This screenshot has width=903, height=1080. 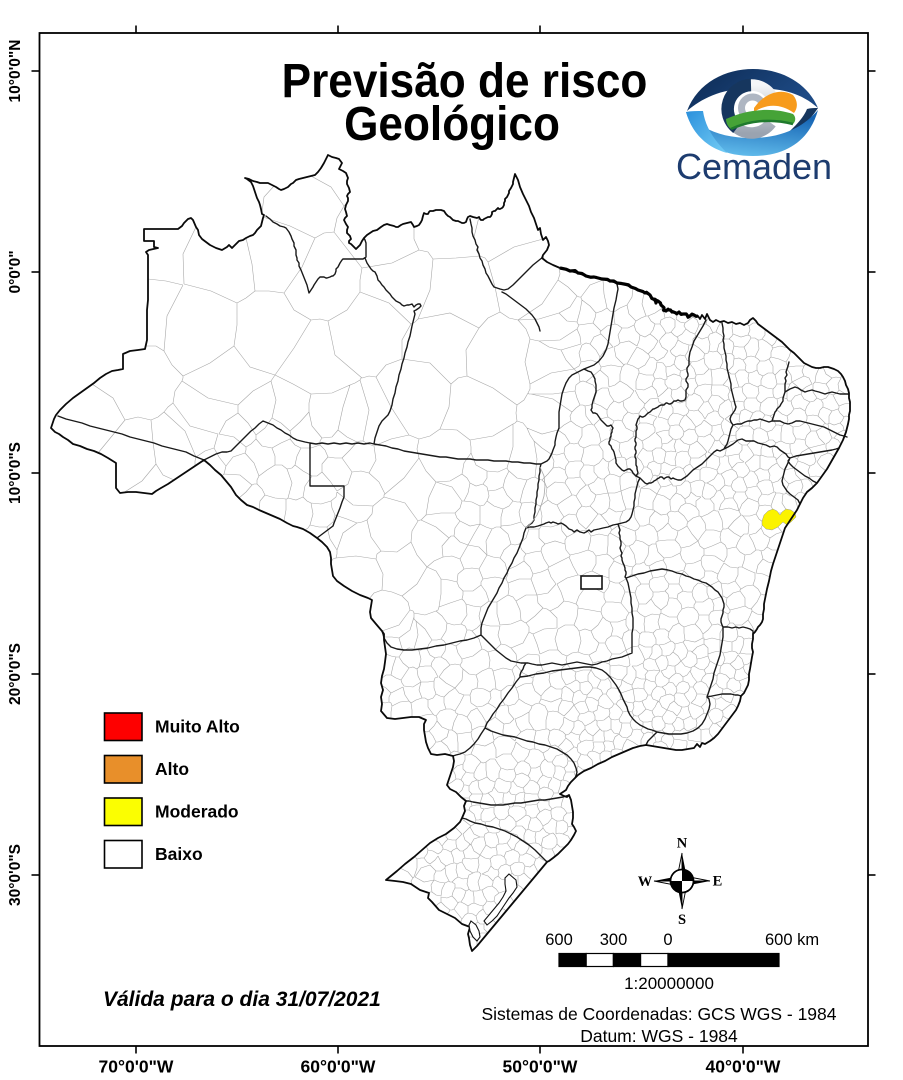 What do you see at coordinates (669, 983) in the screenshot?
I see `svg-text: 1:20000000` at bounding box center [669, 983].